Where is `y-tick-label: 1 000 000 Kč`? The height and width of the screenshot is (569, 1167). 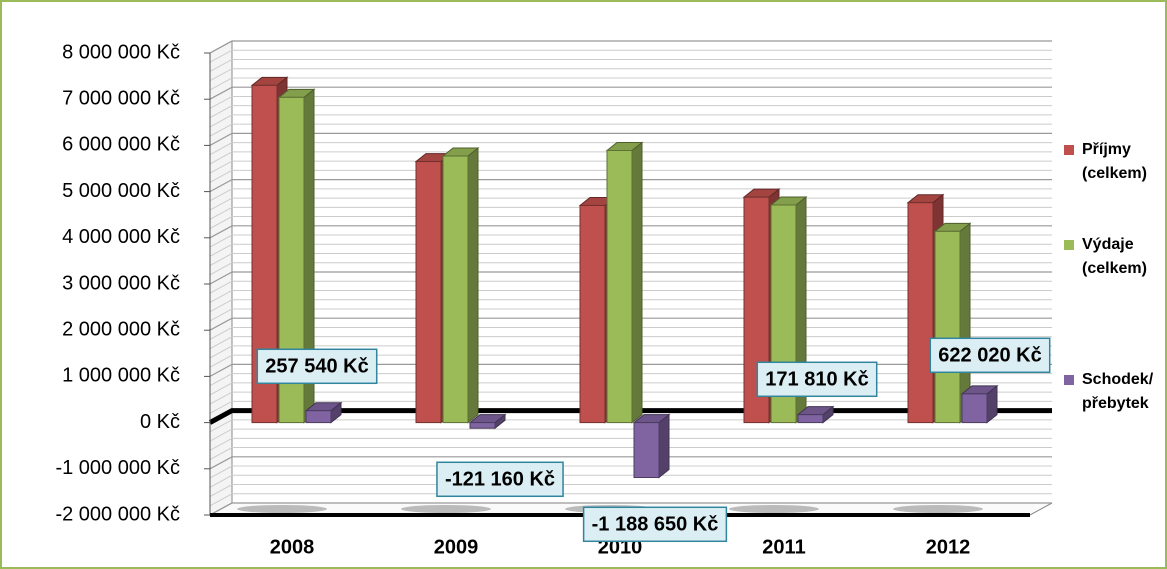
y-tick-label: 1 000 000 Kč is located at coordinates (121, 376).